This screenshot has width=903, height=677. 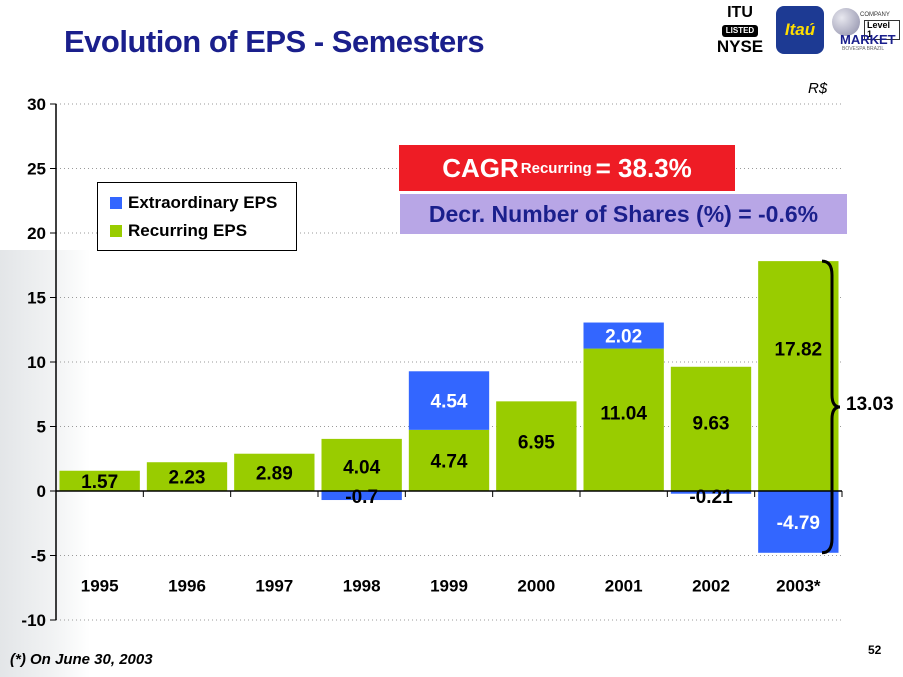 I want to click on footnote: (*) On June 30, 2003, so click(x=81, y=659).